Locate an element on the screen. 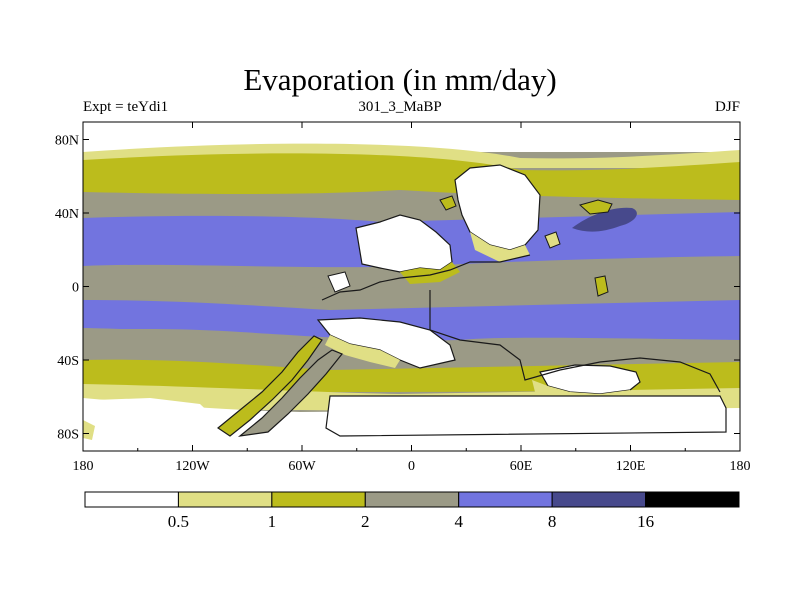  colorbar-label: 16 is located at coordinates (645, 521).